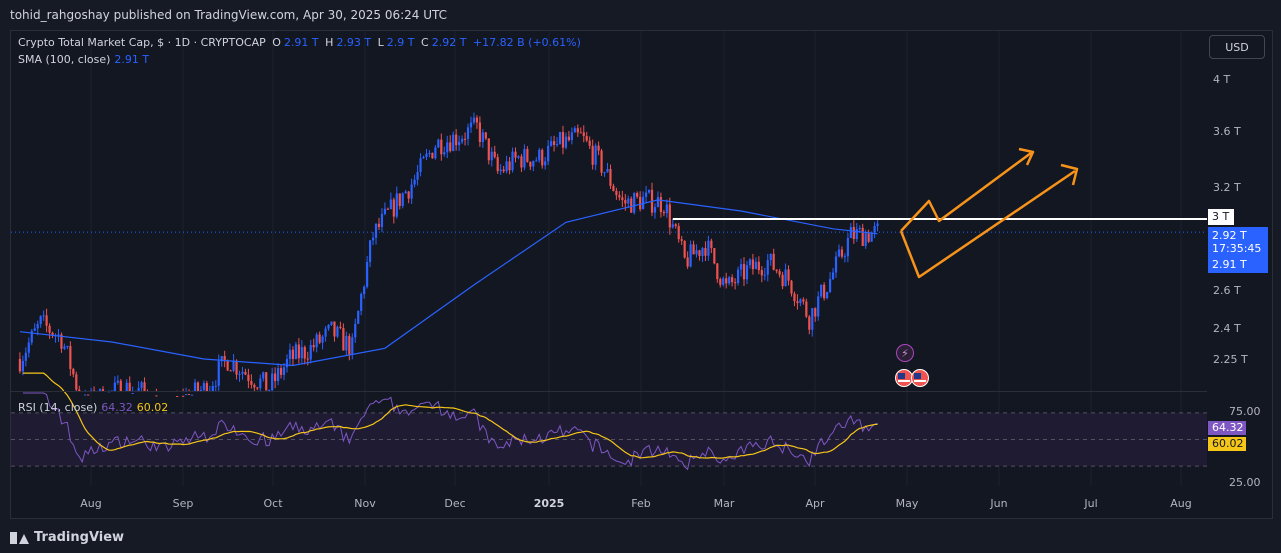  I want to click on close-label: C, so click(425, 42).